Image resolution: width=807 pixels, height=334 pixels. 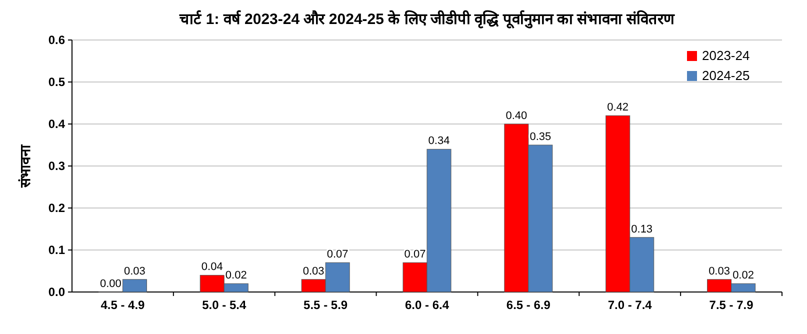 What do you see at coordinates (726, 75) in the screenshot?
I see `legend-label: 2024-25` at bounding box center [726, 75].